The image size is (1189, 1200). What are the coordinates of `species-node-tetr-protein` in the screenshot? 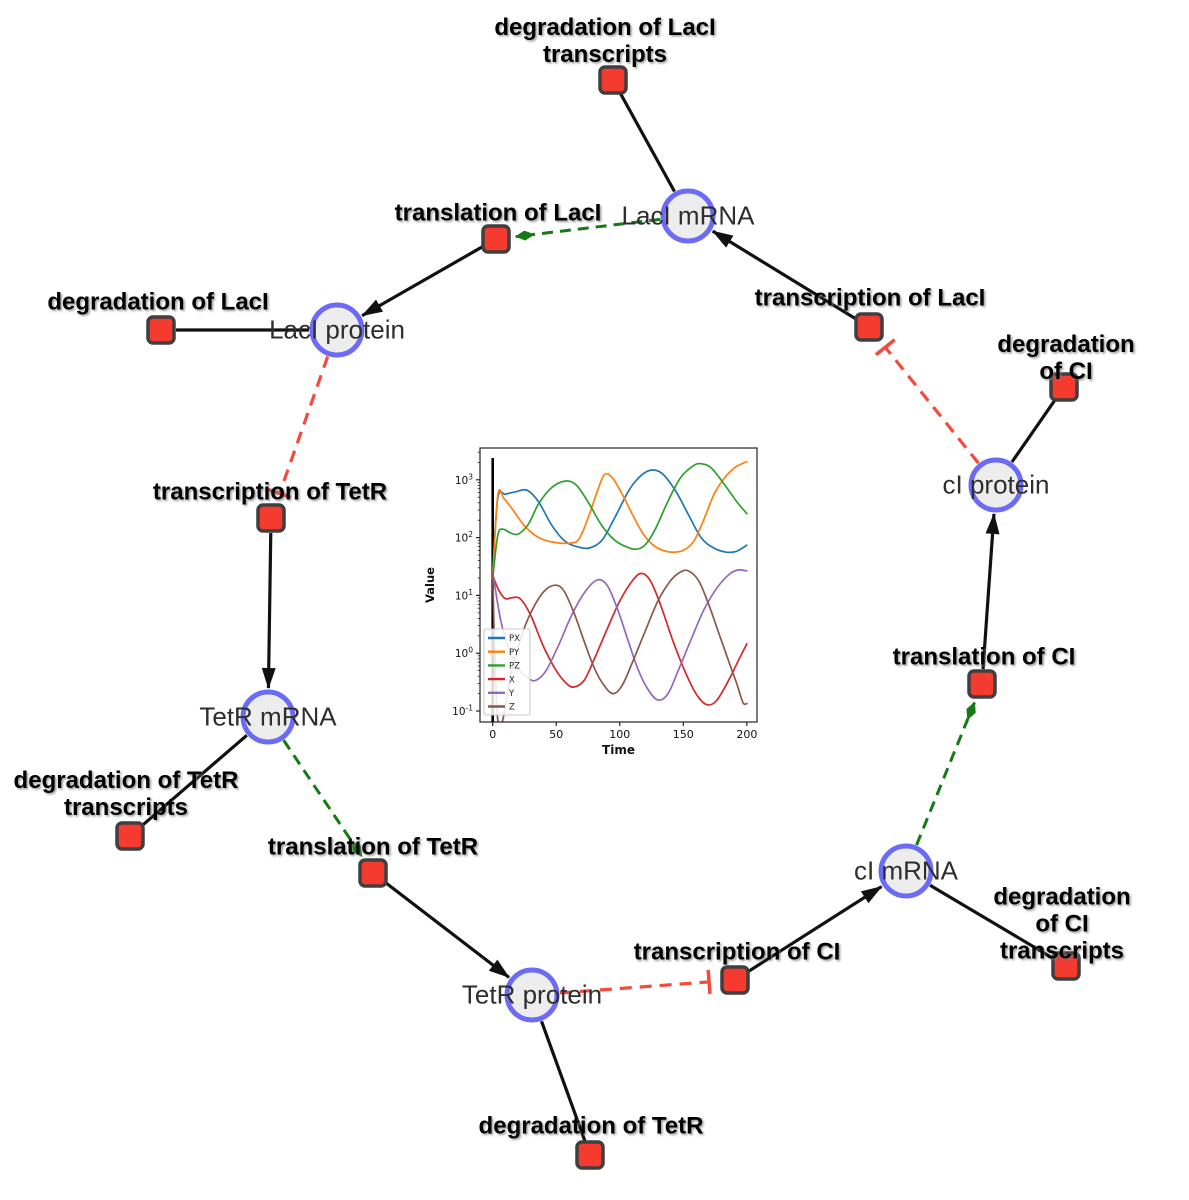 It's located at (532, 995).